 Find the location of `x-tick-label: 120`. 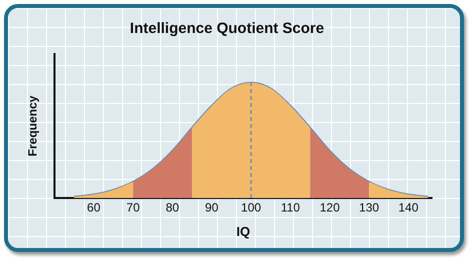

x-tick-label: 120 is located at coordinates (330, 207).